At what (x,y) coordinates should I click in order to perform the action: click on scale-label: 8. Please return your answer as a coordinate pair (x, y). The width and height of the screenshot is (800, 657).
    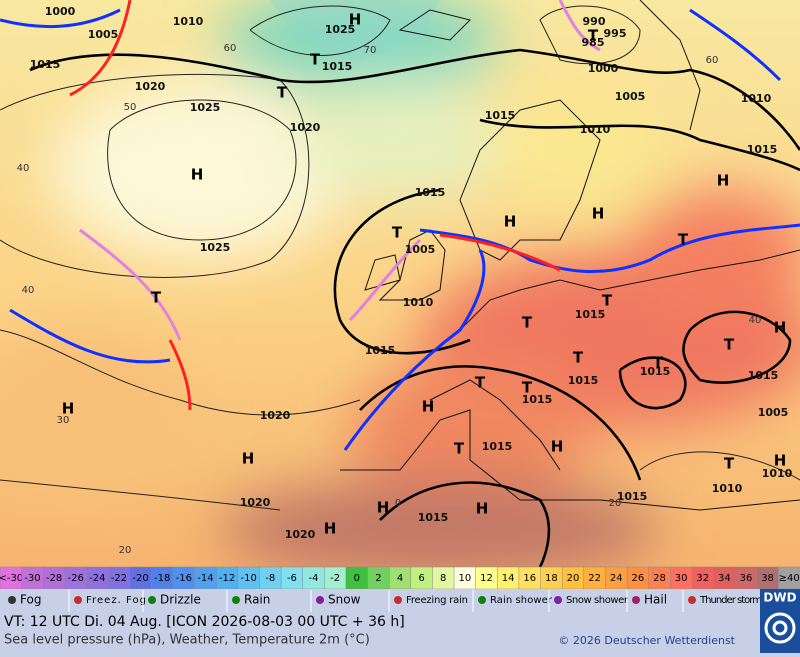
    Looking at the image, I should click on (443, 578).